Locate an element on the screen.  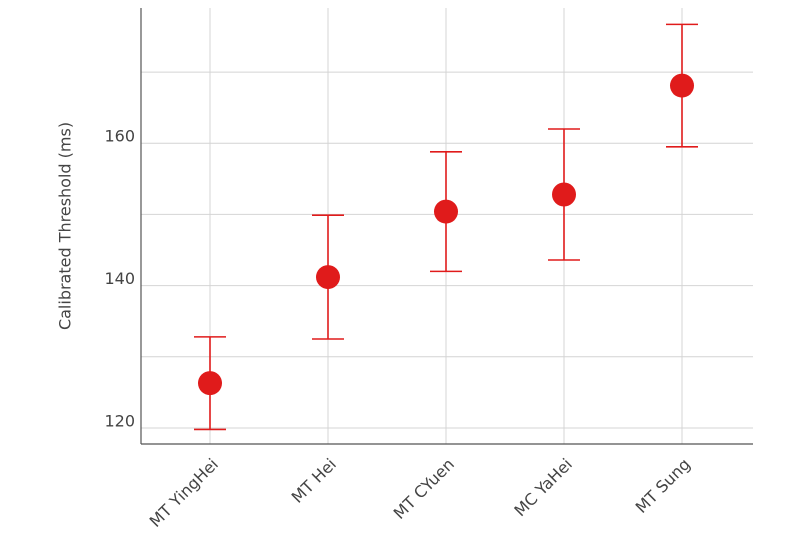
x-tick-label: MT Sung is located at coordinates (663, 486).